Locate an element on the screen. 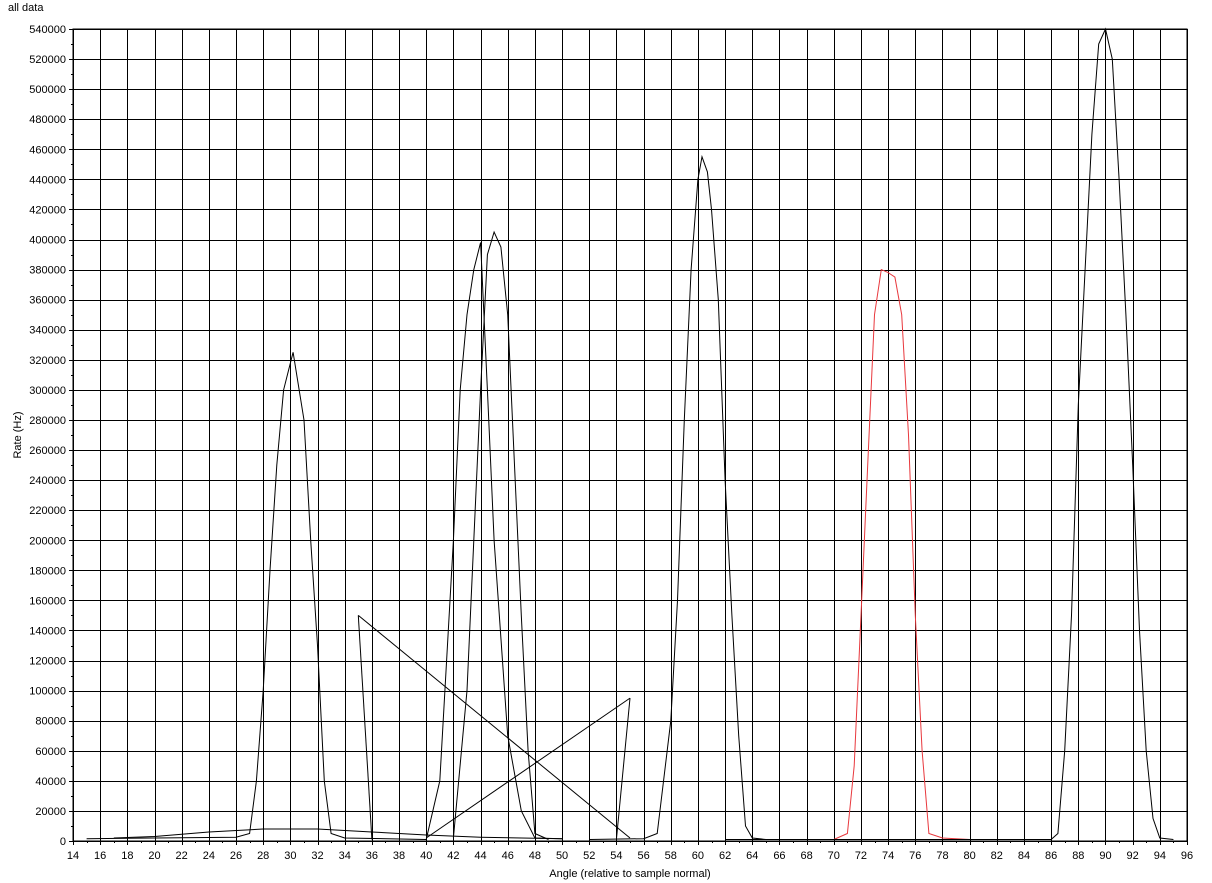  y-tick-label: 480000 is located at coordinates (47, 120).